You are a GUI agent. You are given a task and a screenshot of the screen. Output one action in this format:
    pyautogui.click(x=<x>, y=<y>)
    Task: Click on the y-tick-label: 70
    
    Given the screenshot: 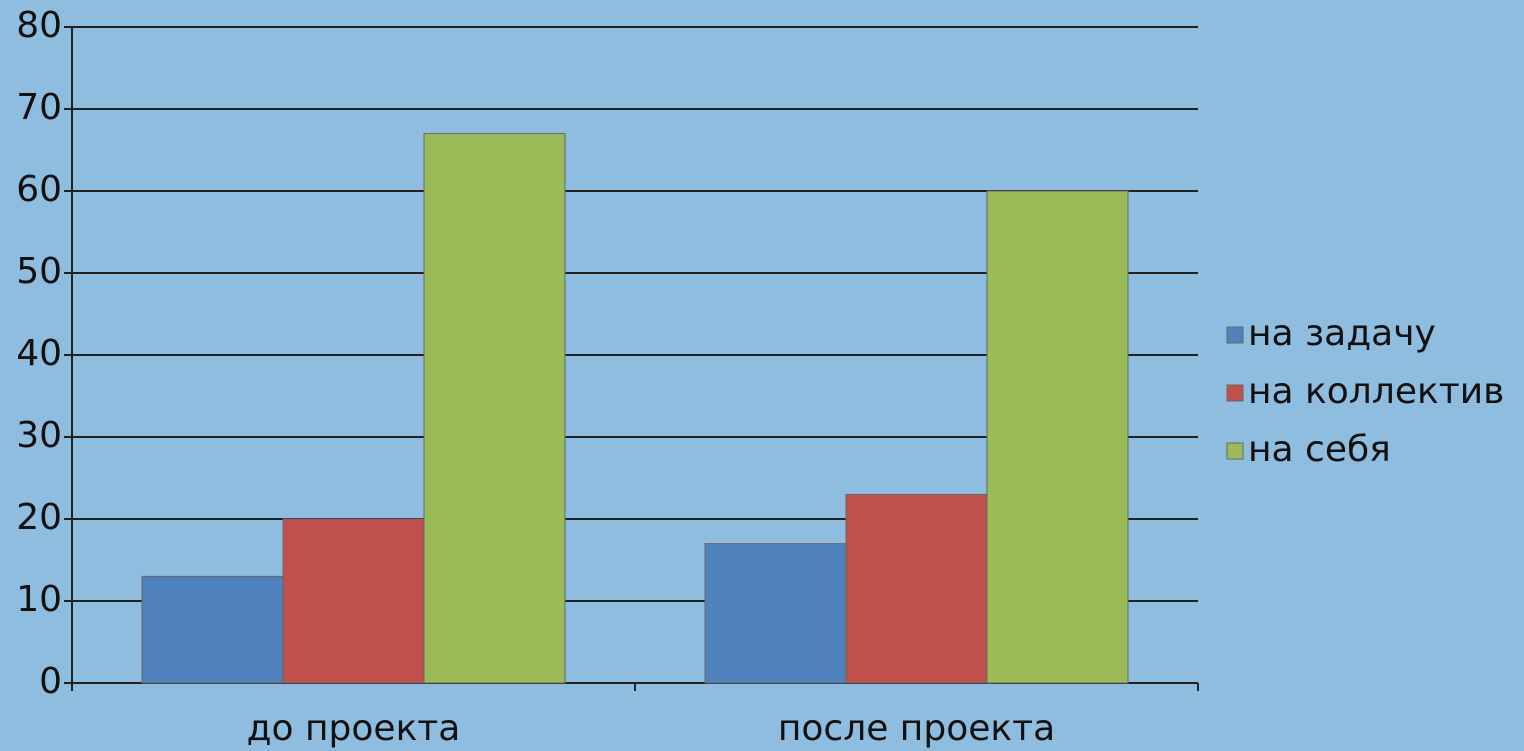 What is the action you would take?
    pyautogui.click(x=39, y=107)
    